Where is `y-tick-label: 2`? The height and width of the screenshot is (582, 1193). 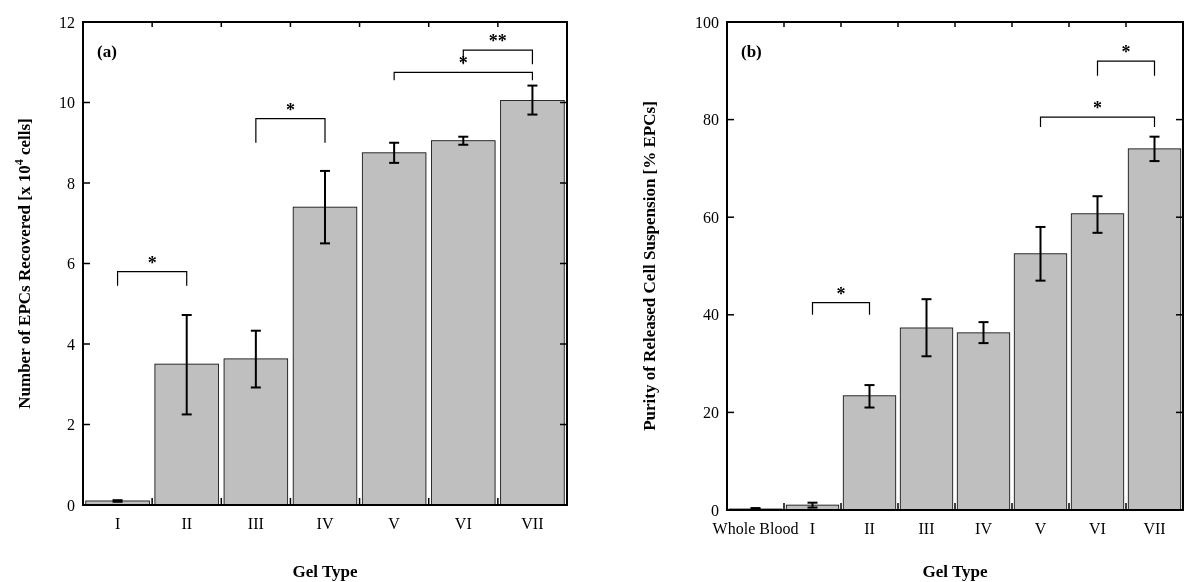 y-tick-label: 2 is located at coordinates (71, 425).